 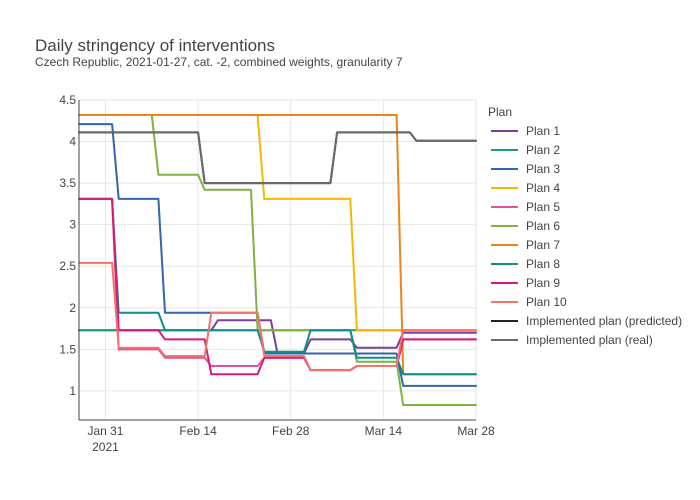 What do you see at coordinates (291, 439) in the screenshot?
I see `x-axis-ticks: Jan 31 2021 Feb 14 Feb 28 Mar 14 Mar 28` at bounding box center [291, 439].